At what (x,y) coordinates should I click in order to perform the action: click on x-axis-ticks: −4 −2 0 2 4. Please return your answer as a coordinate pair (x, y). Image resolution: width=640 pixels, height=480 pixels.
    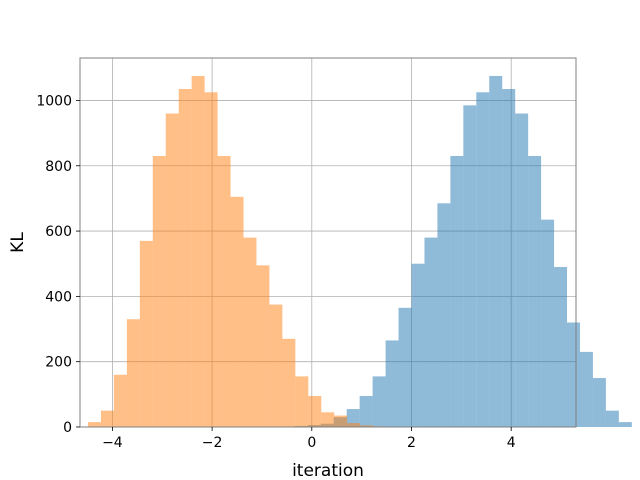
    Looking at the image, I should click on (309, 439).